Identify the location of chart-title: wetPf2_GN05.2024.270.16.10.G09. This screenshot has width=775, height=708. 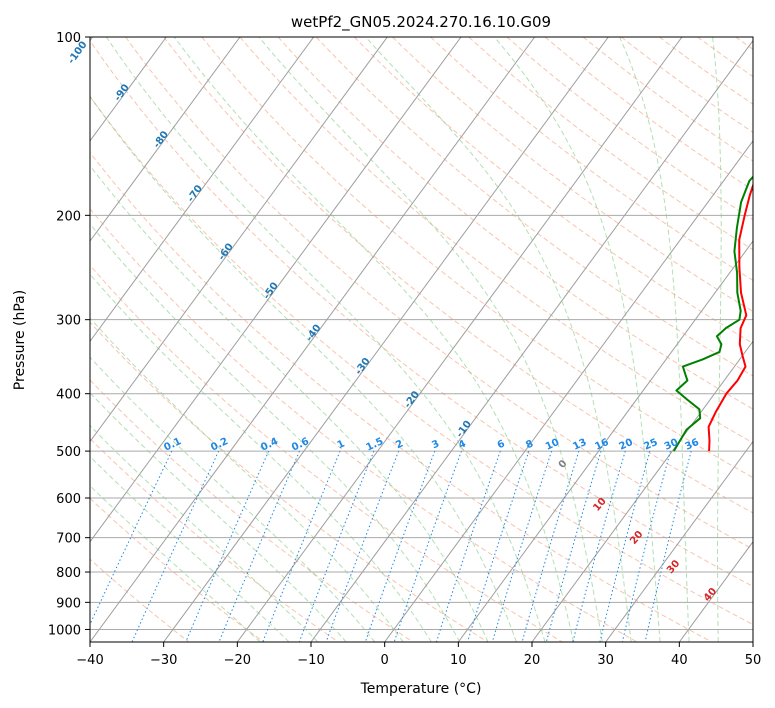
(421, 22).